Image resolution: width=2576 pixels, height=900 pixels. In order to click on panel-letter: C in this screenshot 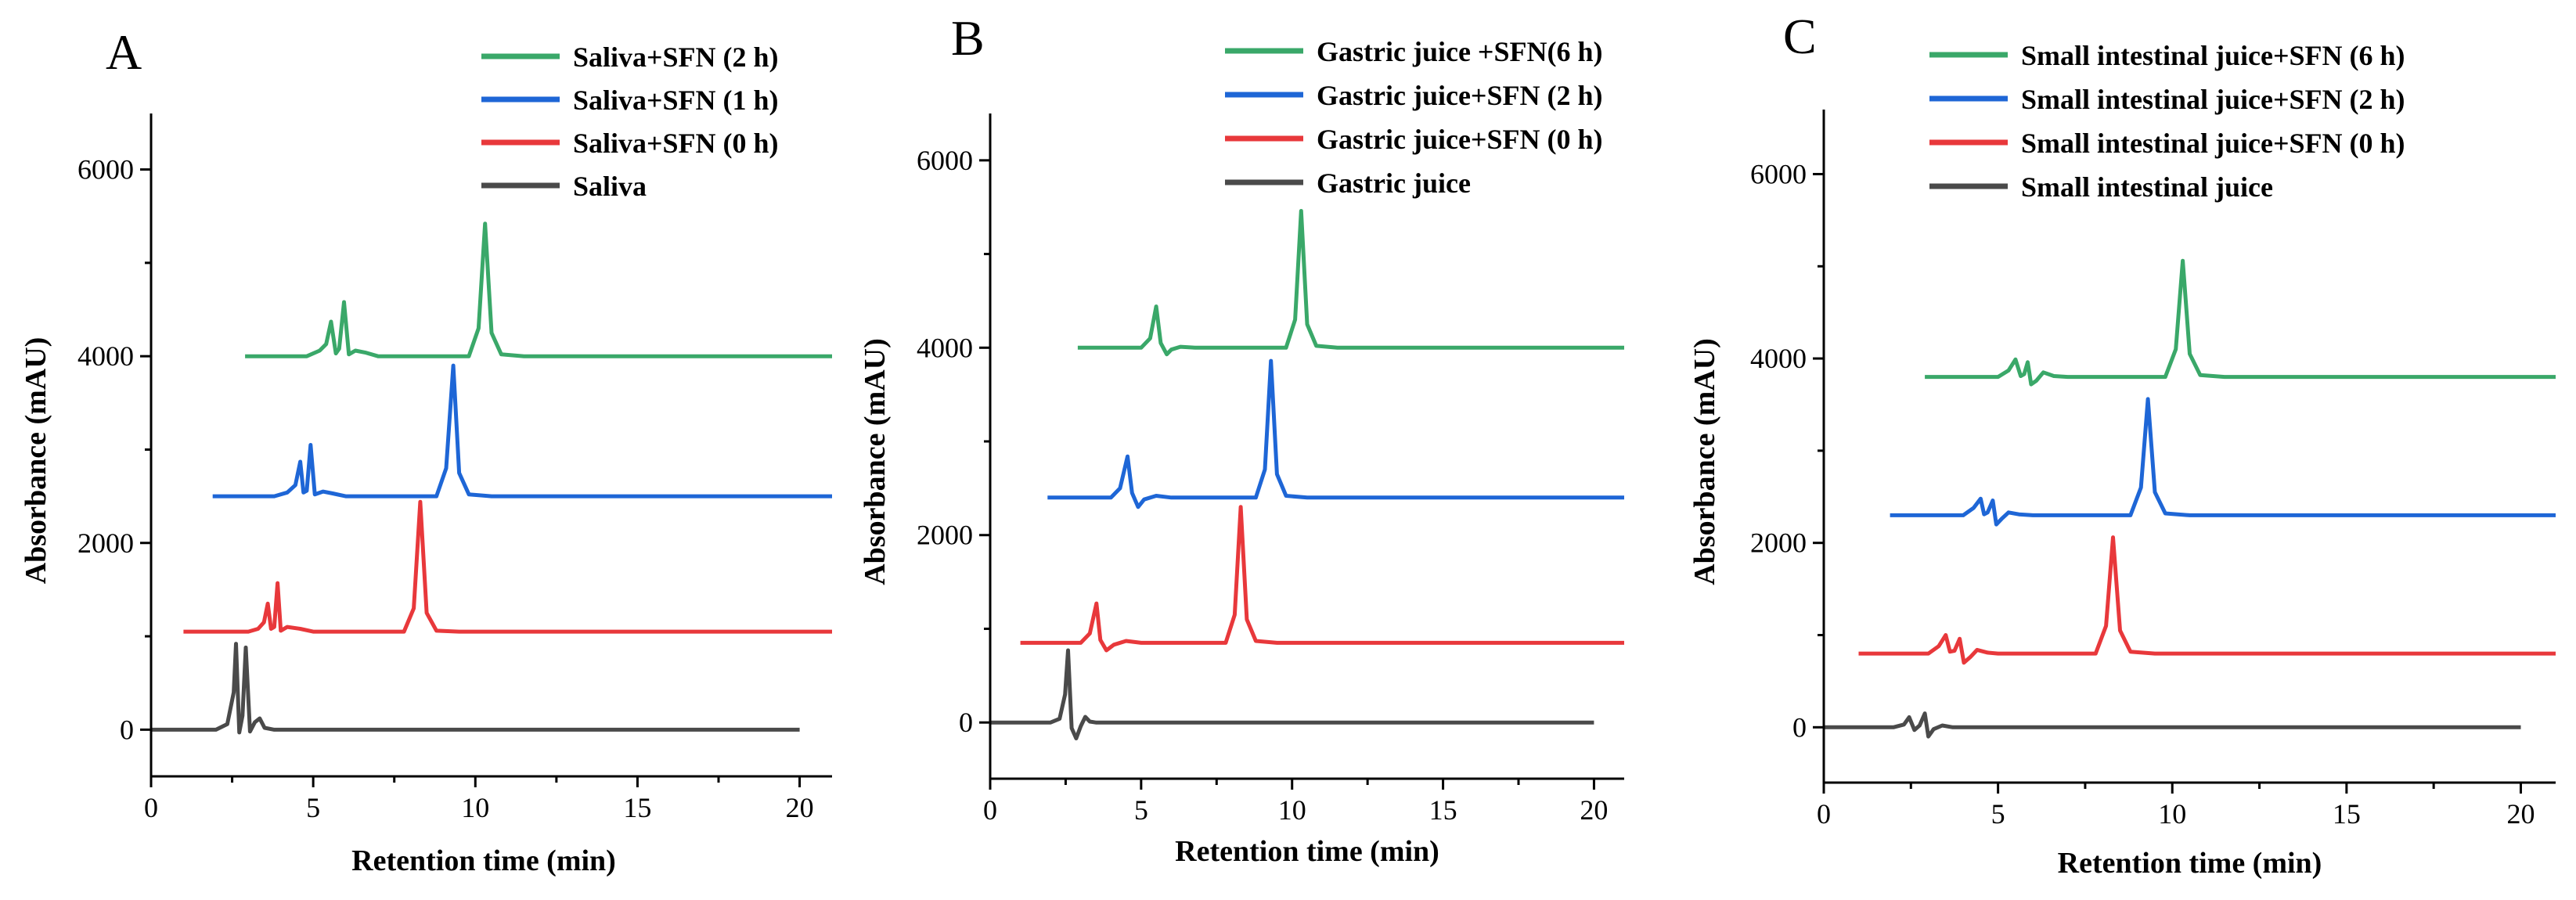, I will do `click(1800, 36)`.